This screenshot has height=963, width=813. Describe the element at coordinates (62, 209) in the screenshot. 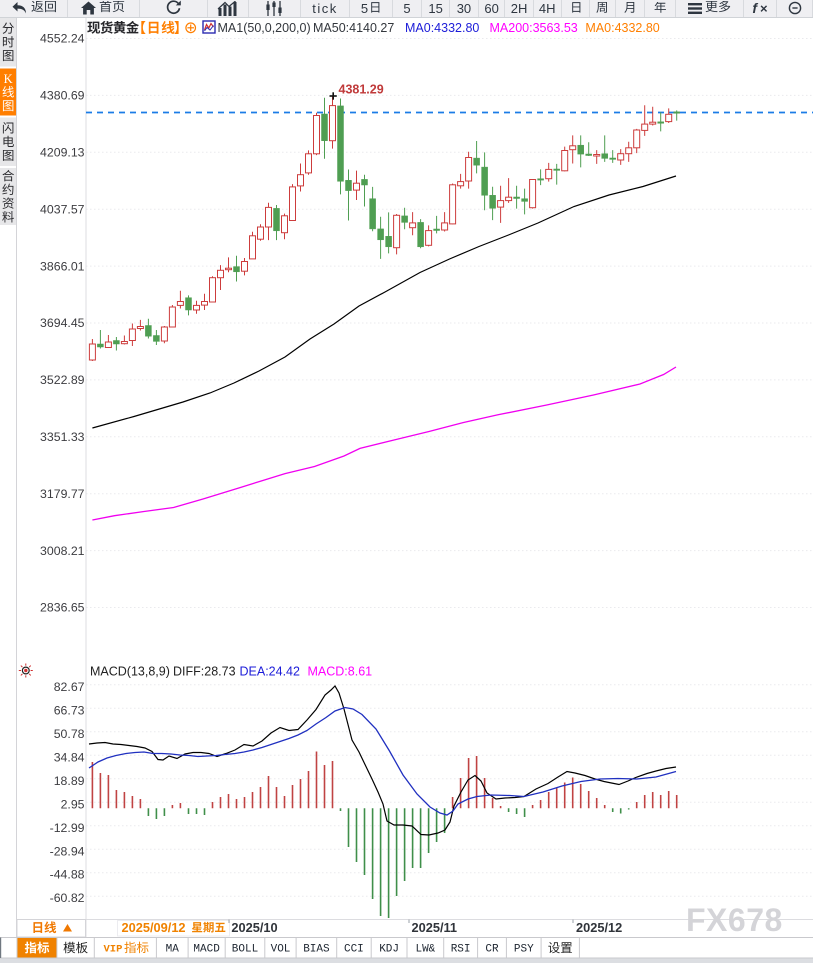

I see `svg-text: 4037.57` at that location.